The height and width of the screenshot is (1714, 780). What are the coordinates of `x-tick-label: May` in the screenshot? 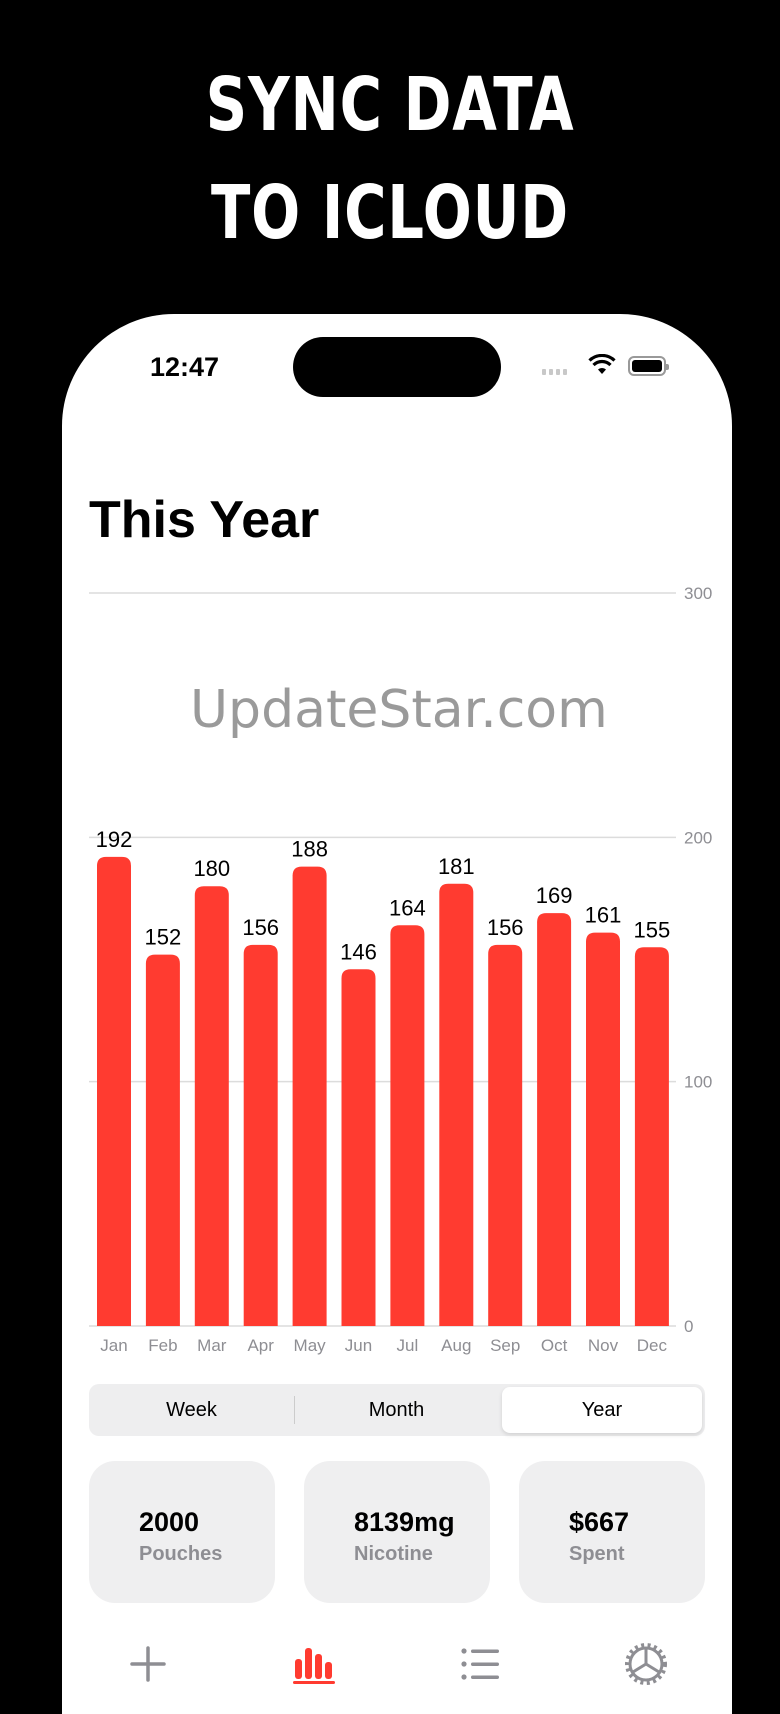 It's located at (310, 1345).